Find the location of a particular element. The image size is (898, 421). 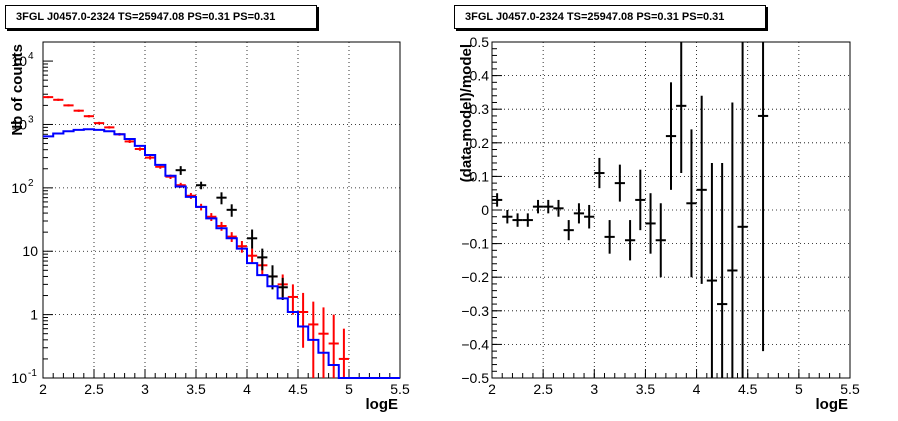

y-tick-label: −0.4 is located at coordinates (475, 344).